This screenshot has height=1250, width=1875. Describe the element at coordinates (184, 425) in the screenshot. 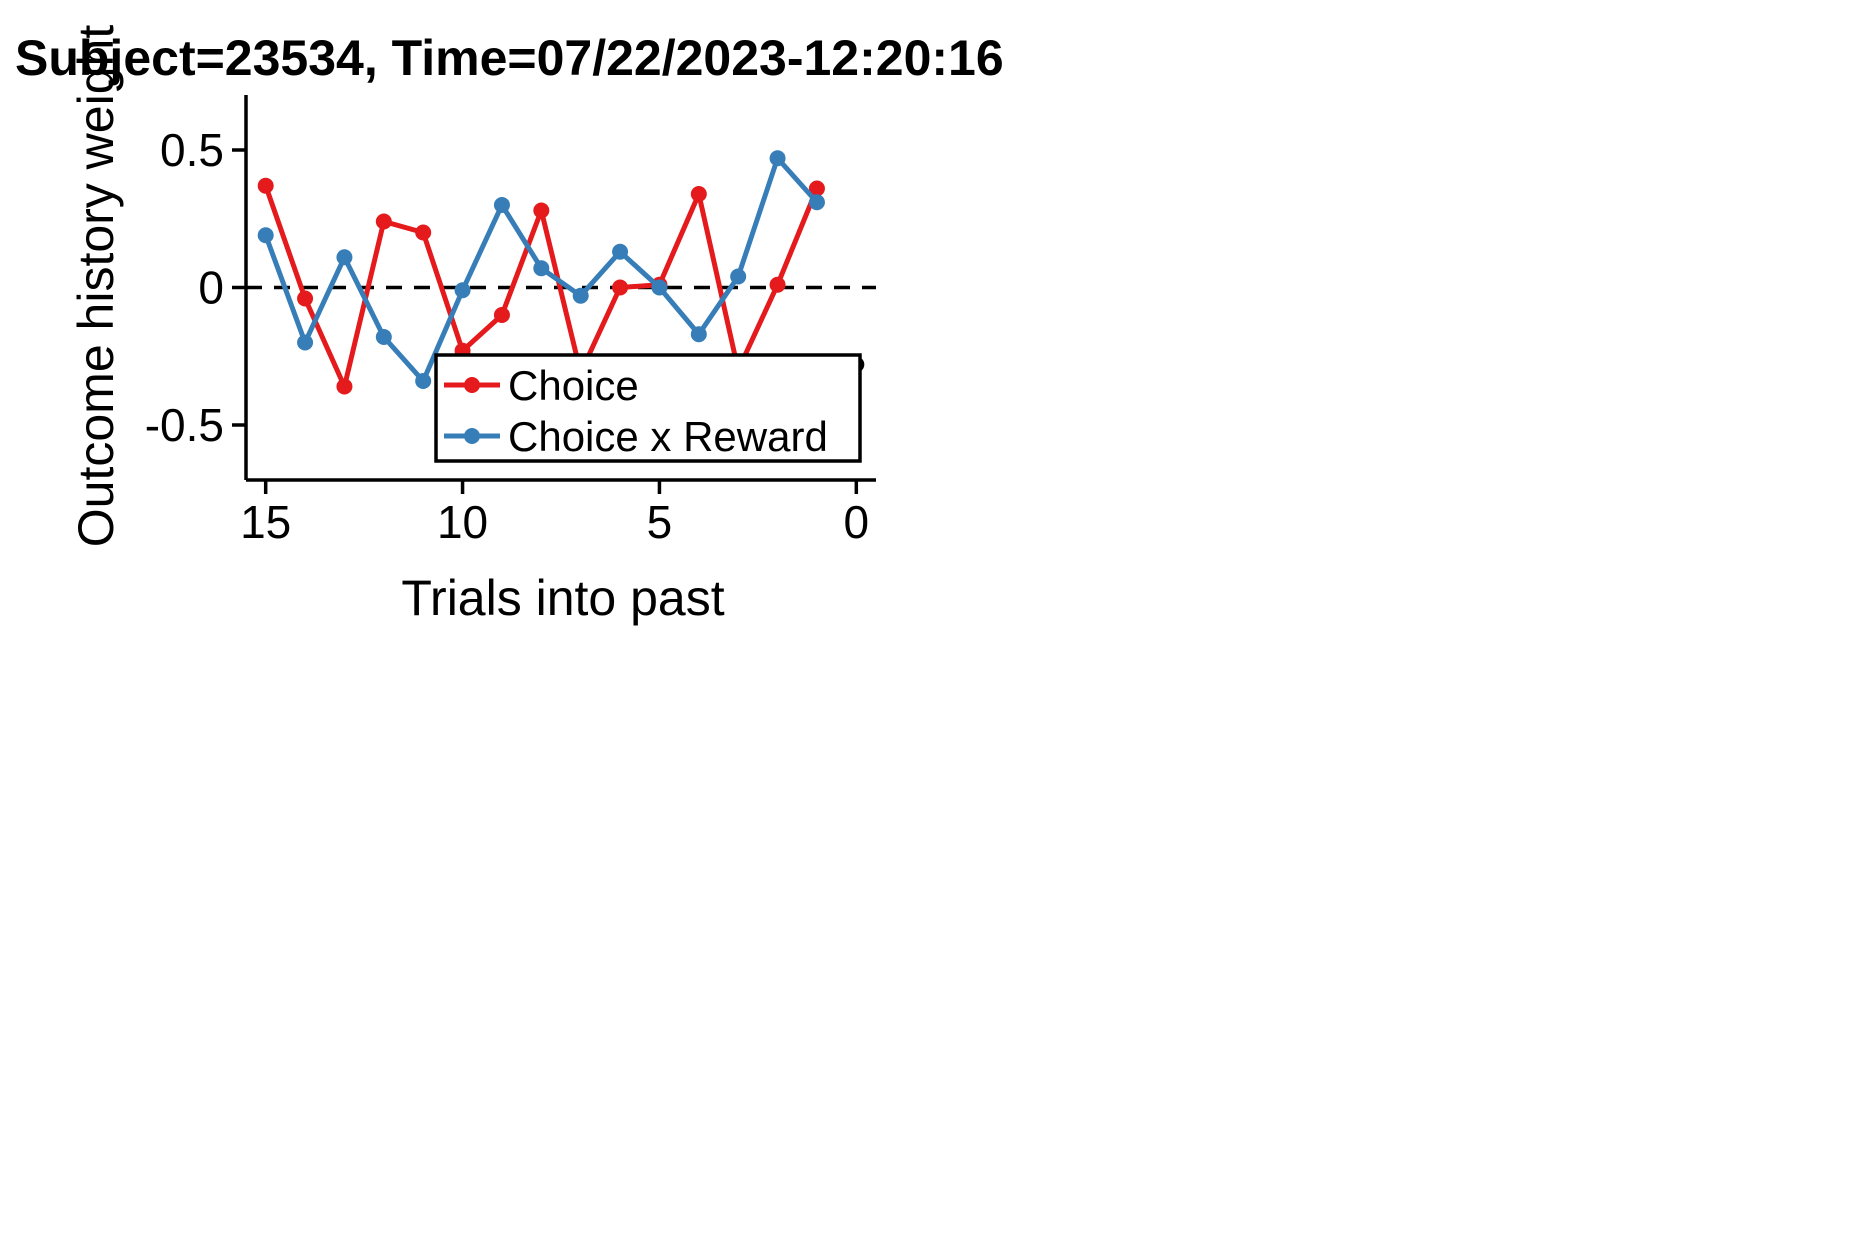

I see `y-tick-label: -0.5` at that location.